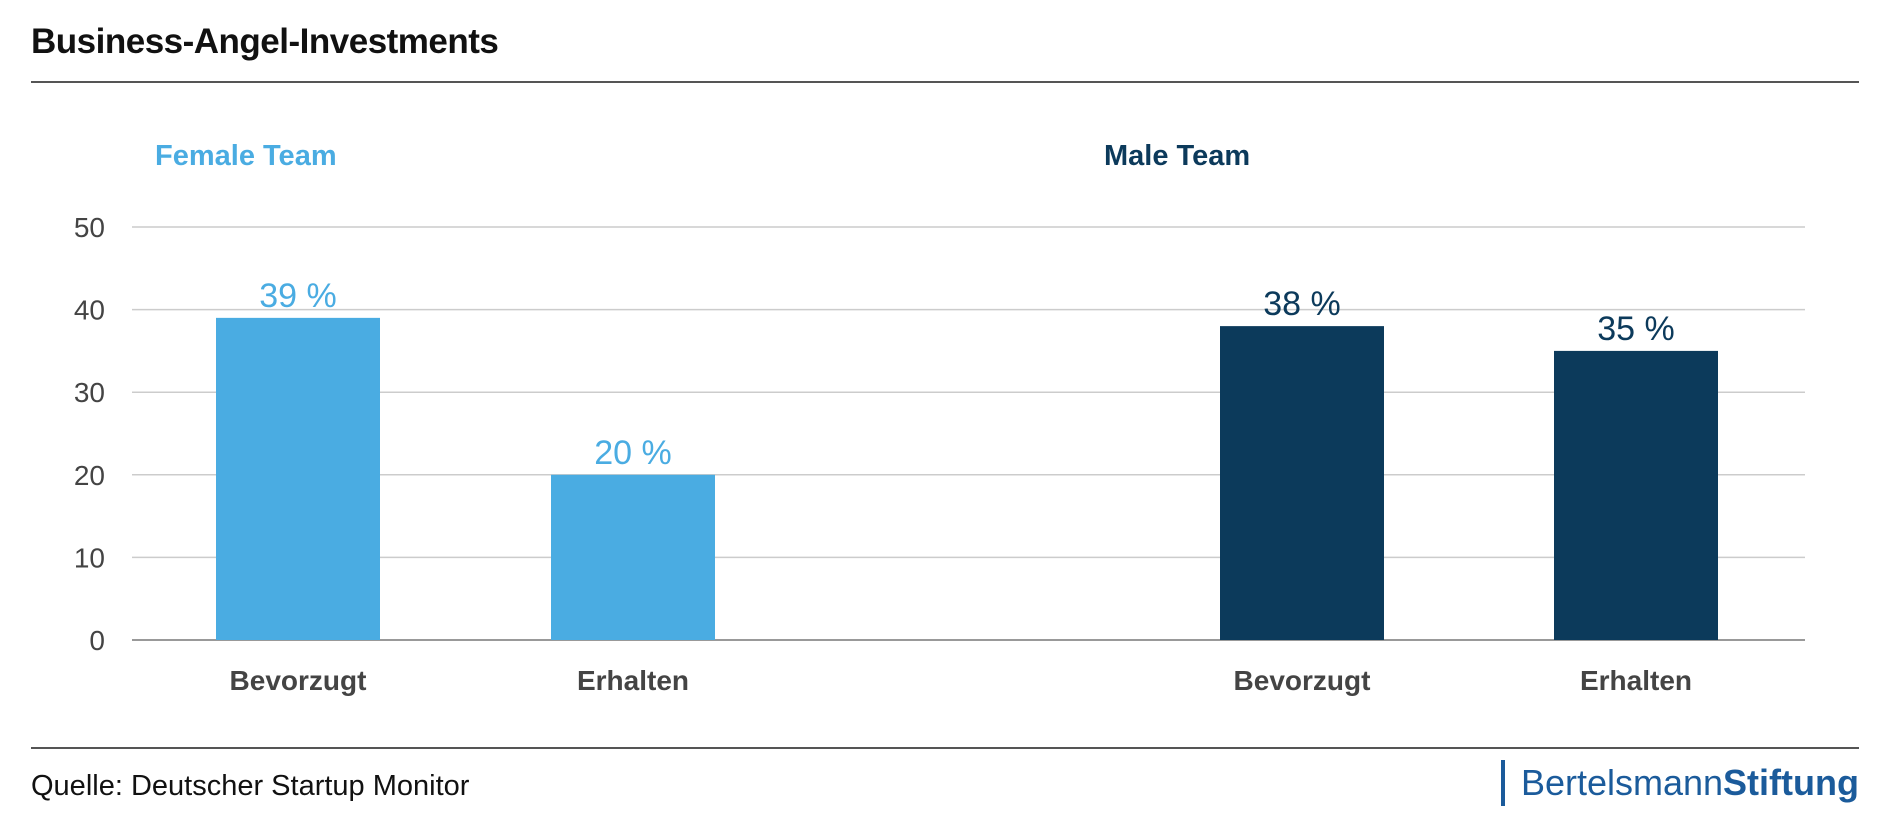 This screenshot has height=840, width=1890. I want to click on chart-title: Business-Angel-Investments, so click(265, 41).